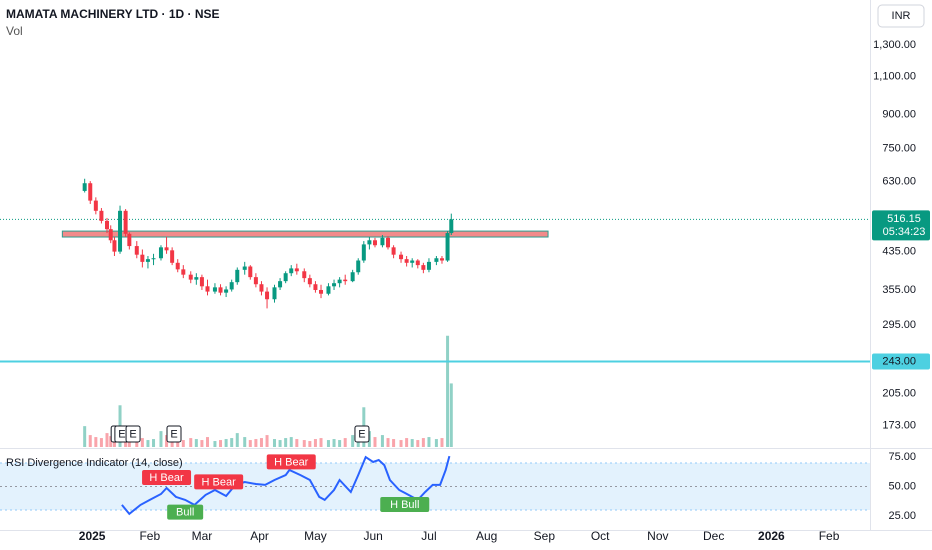  I want to click on currency-box, so click(901, 16).